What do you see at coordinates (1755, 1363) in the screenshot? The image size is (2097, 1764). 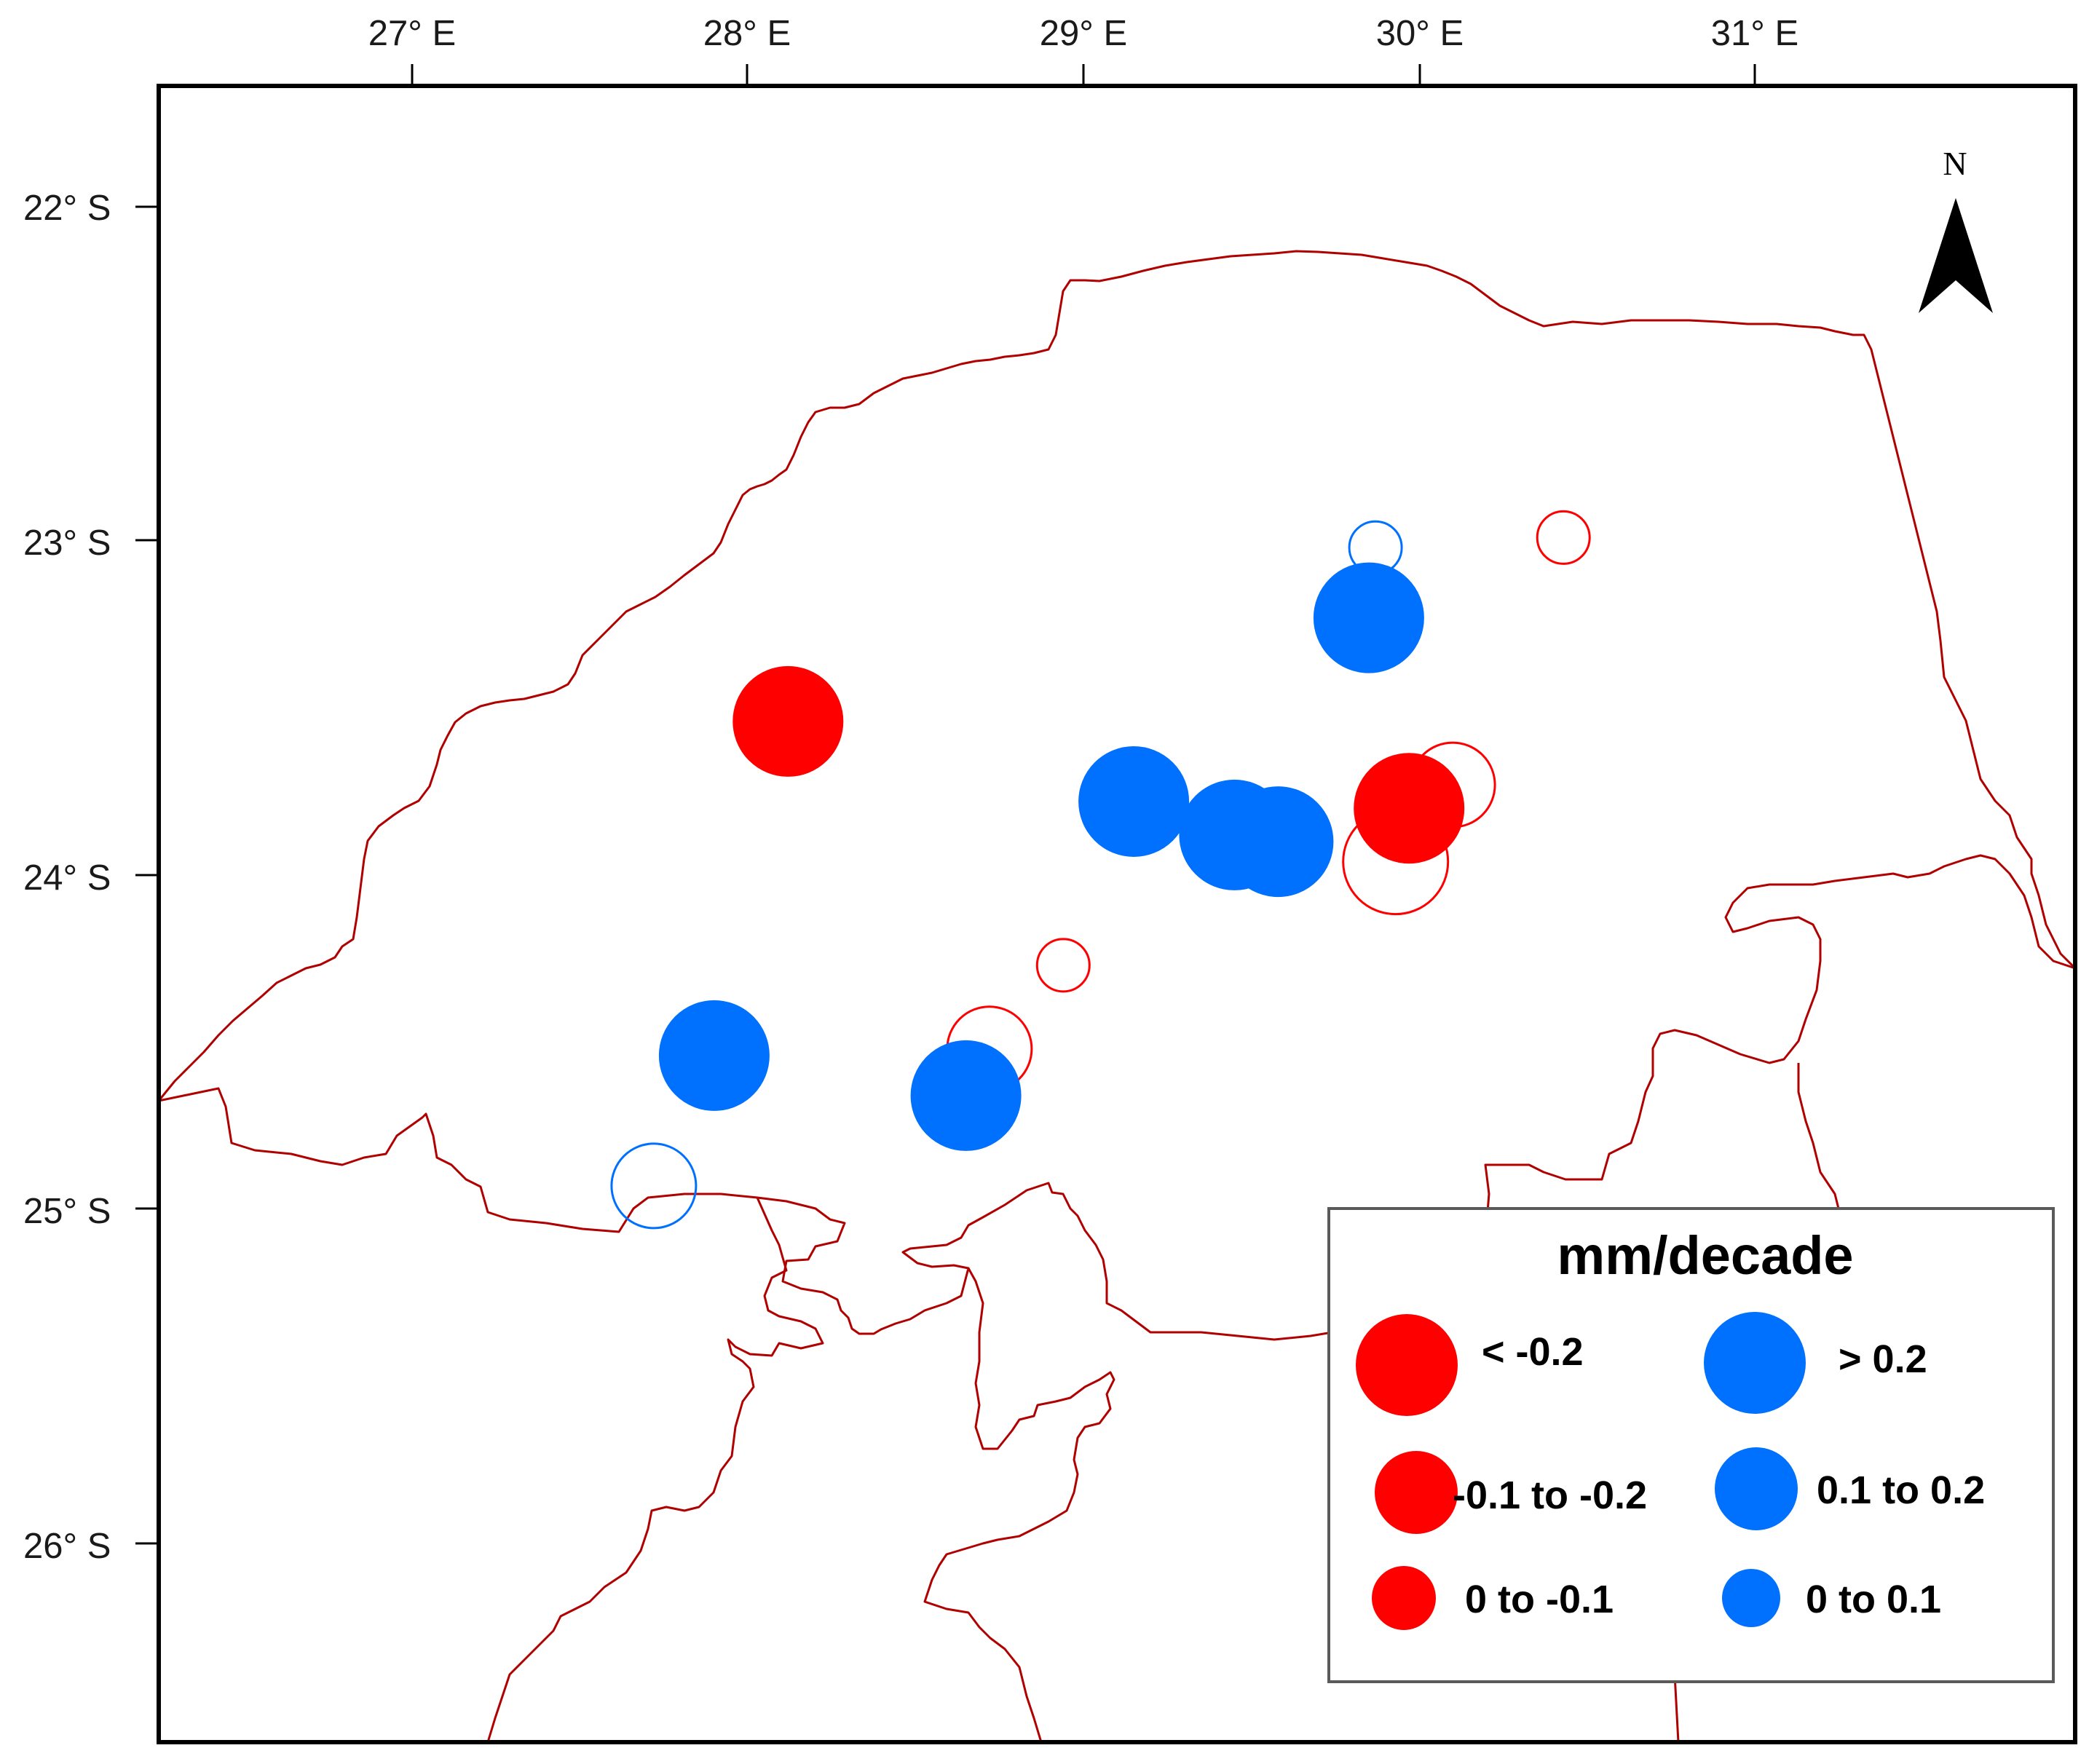 I see `legend-symbol-pos-large` at bounding box center [1755, 1363].